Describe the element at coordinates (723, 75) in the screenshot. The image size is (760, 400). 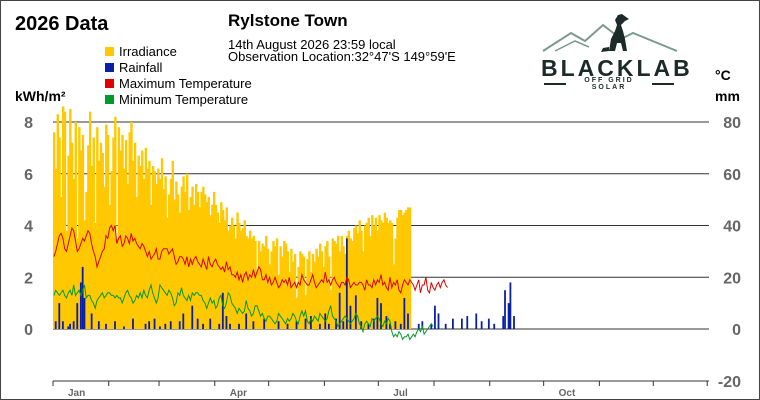
I see `right-axis-label-temperature: °C` at that location.